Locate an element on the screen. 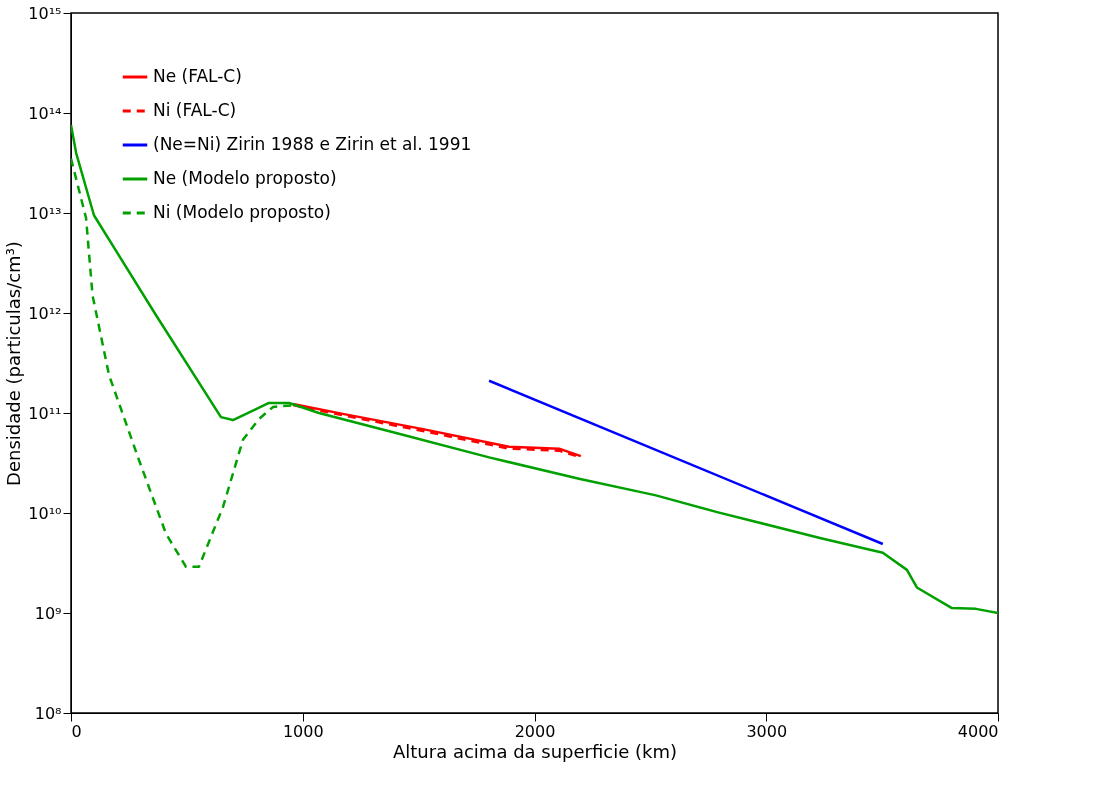 This screenshot has width=1098, height=803. x-tick-label: 4000 is located at coordinates (978, 731).